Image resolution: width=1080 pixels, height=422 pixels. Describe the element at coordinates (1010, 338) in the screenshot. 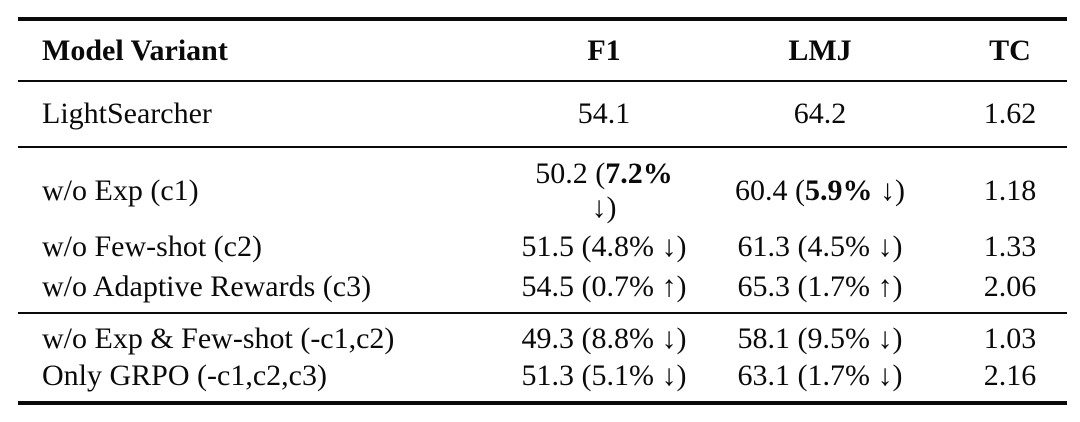

I see `tc-cell: 1.03` at that location.